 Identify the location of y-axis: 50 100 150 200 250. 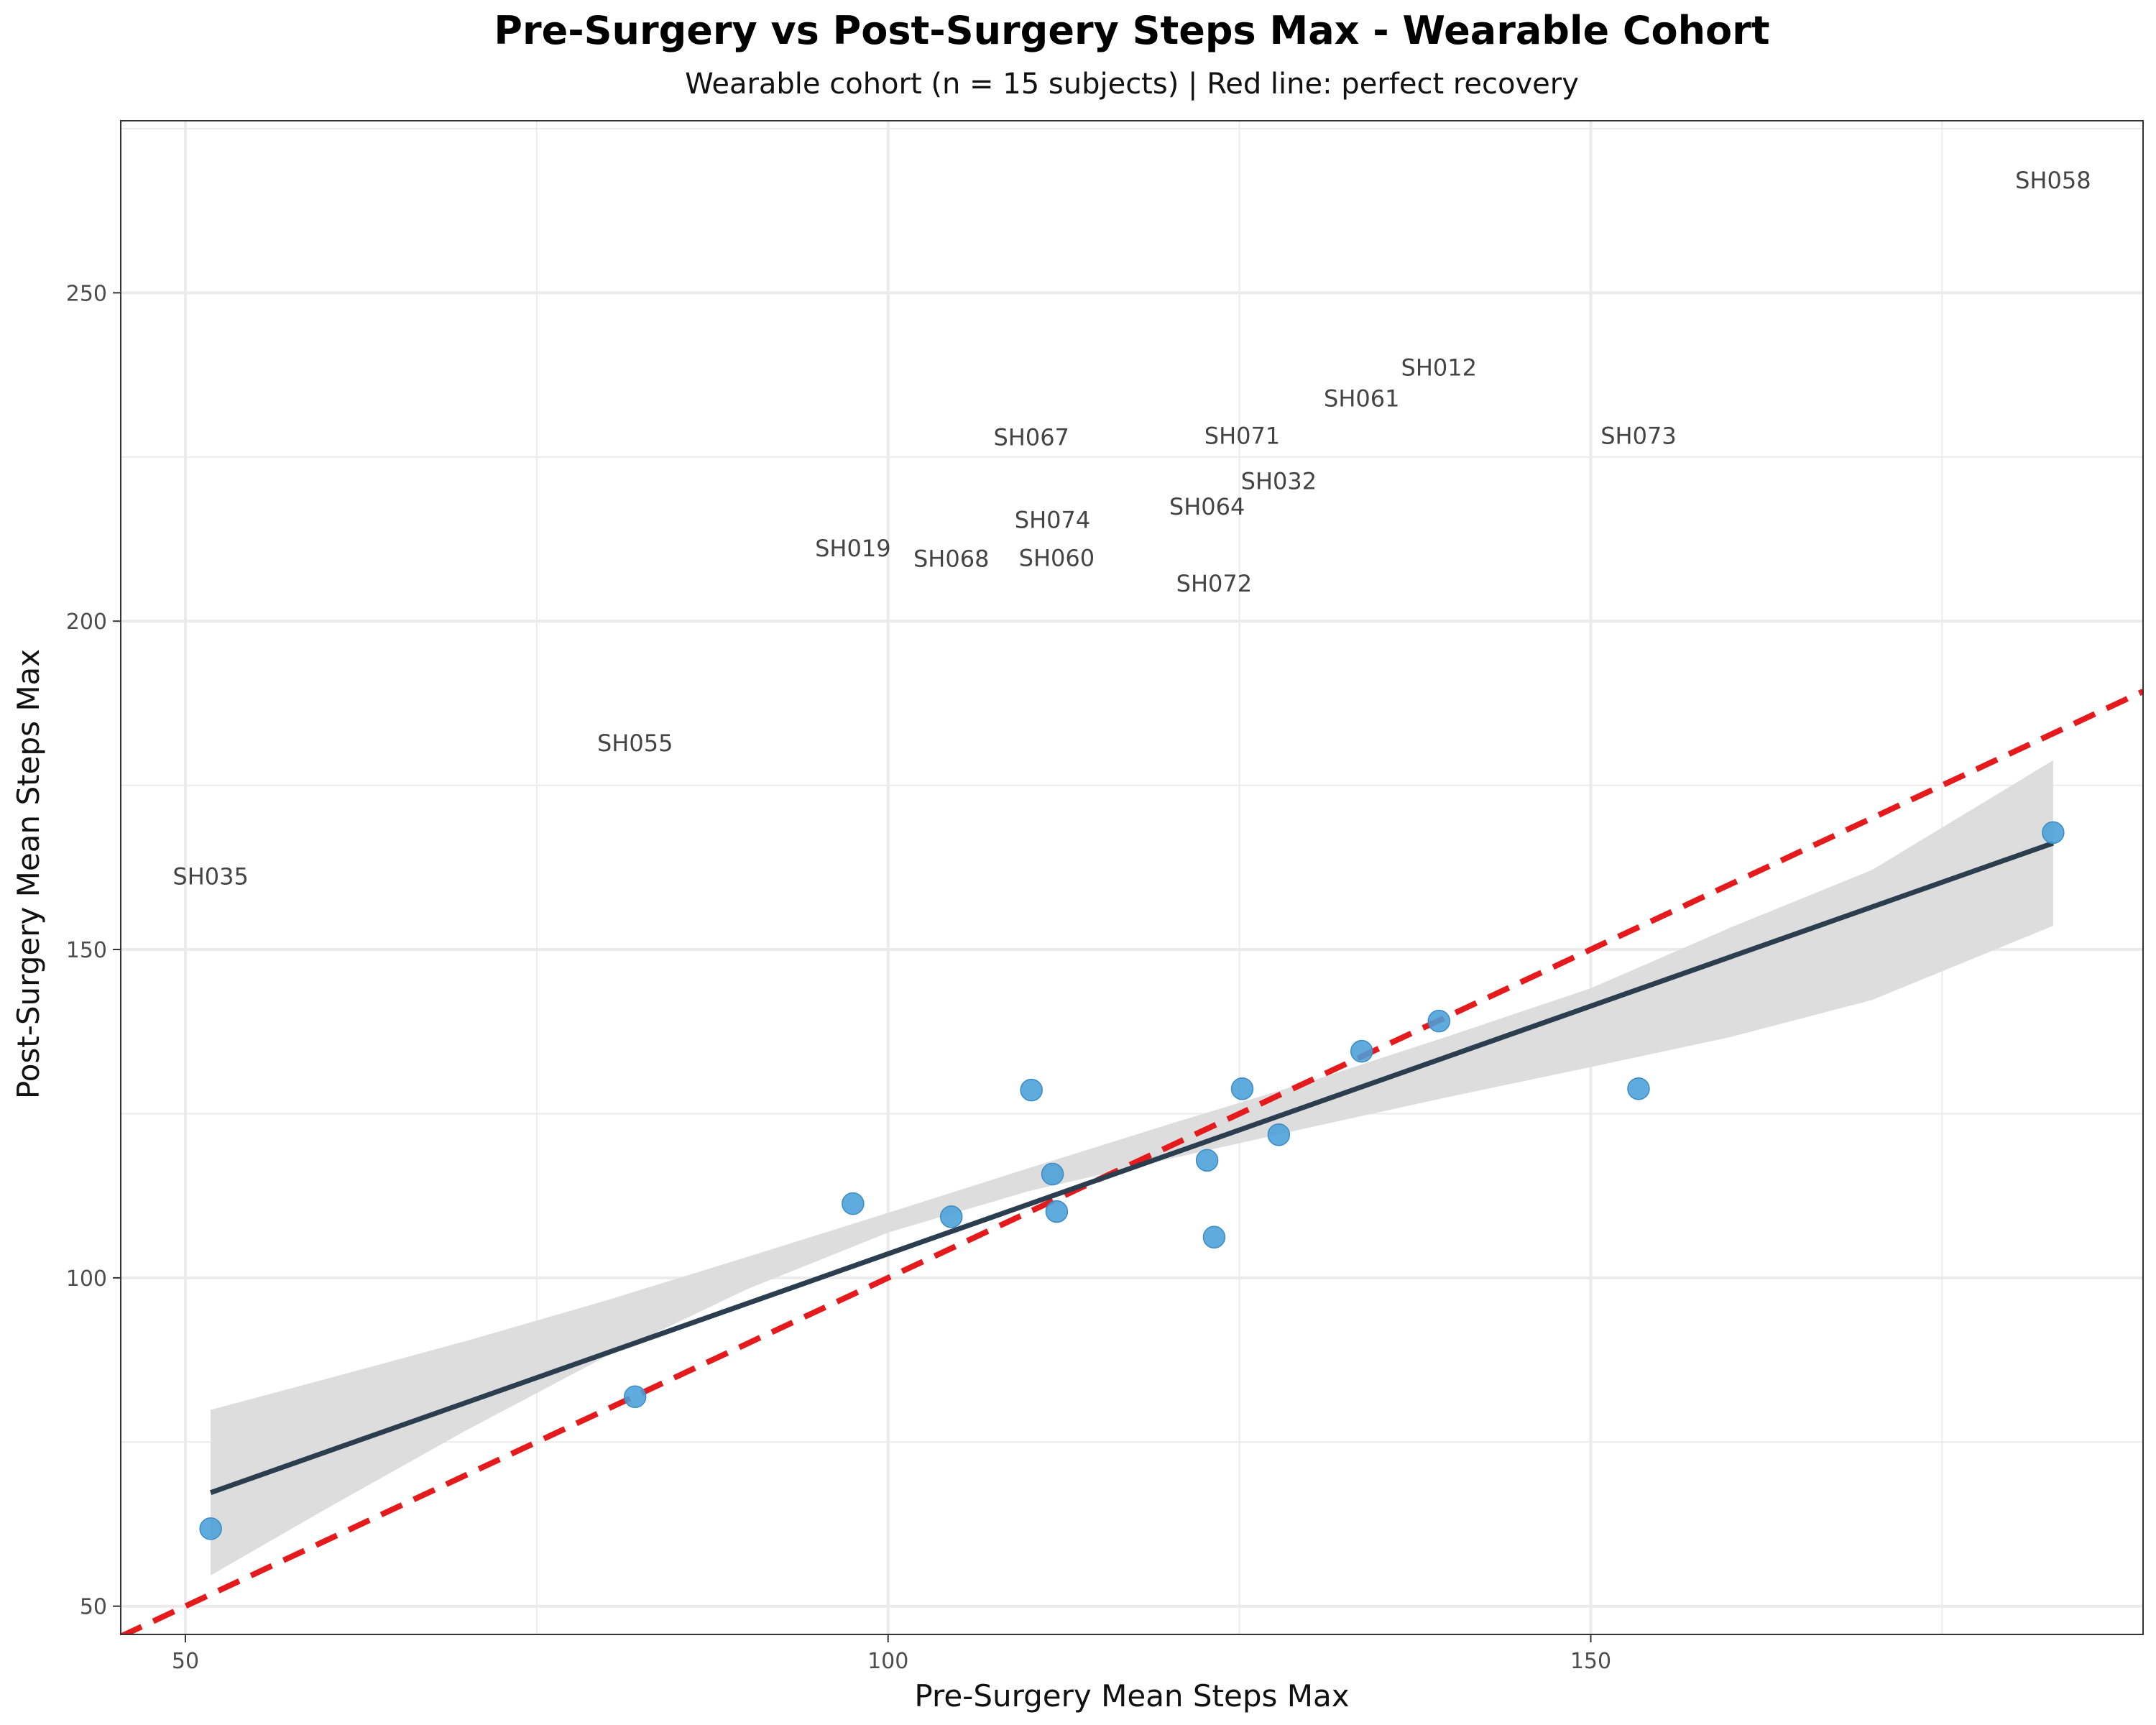
(93, 950).